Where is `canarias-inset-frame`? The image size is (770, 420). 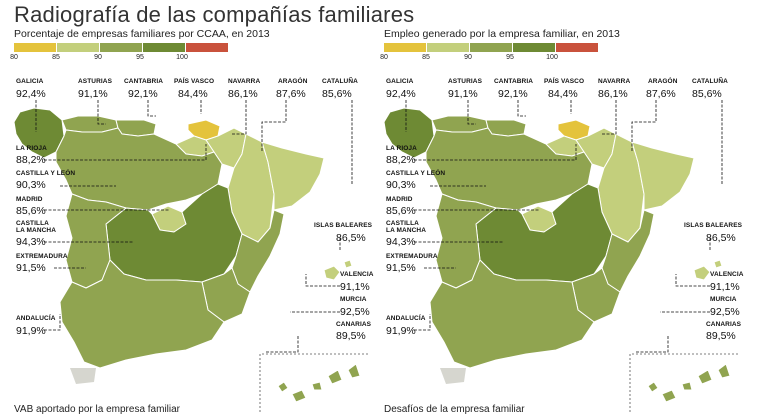
canarias-inset-frame is located at coordinates (684, 382).